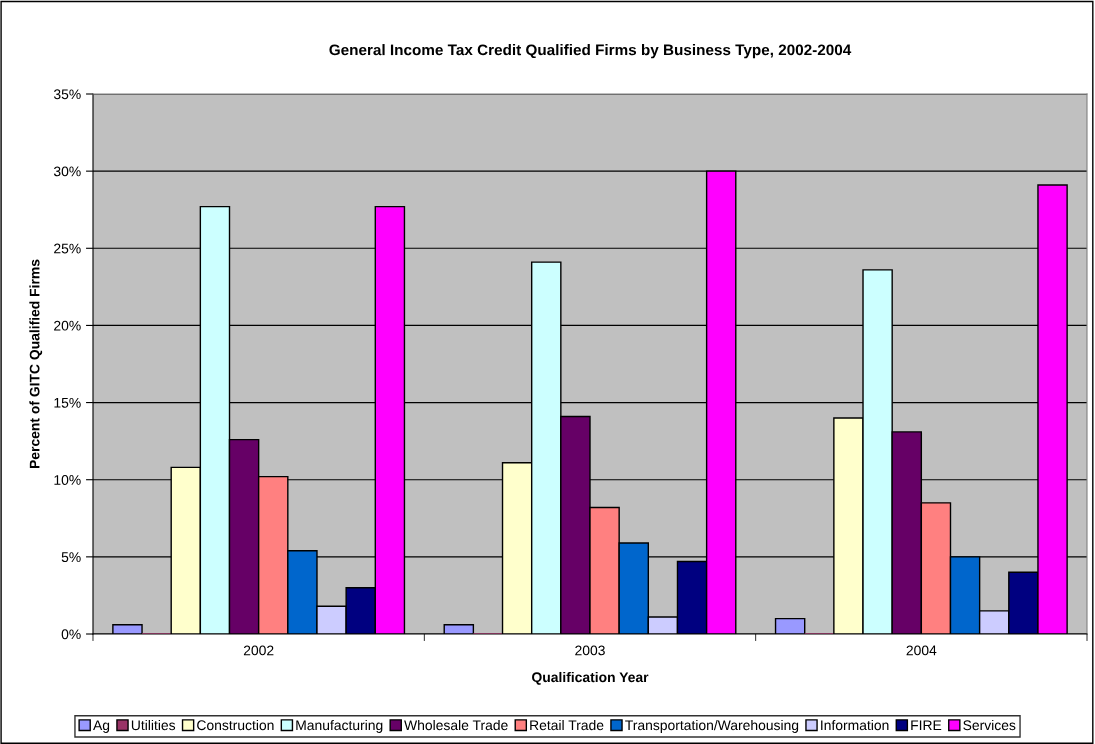  What do you see at coordinates (67, 94) in the screenshot?
I see `y-tick-label: 35%` at bounding box center [67, 94].